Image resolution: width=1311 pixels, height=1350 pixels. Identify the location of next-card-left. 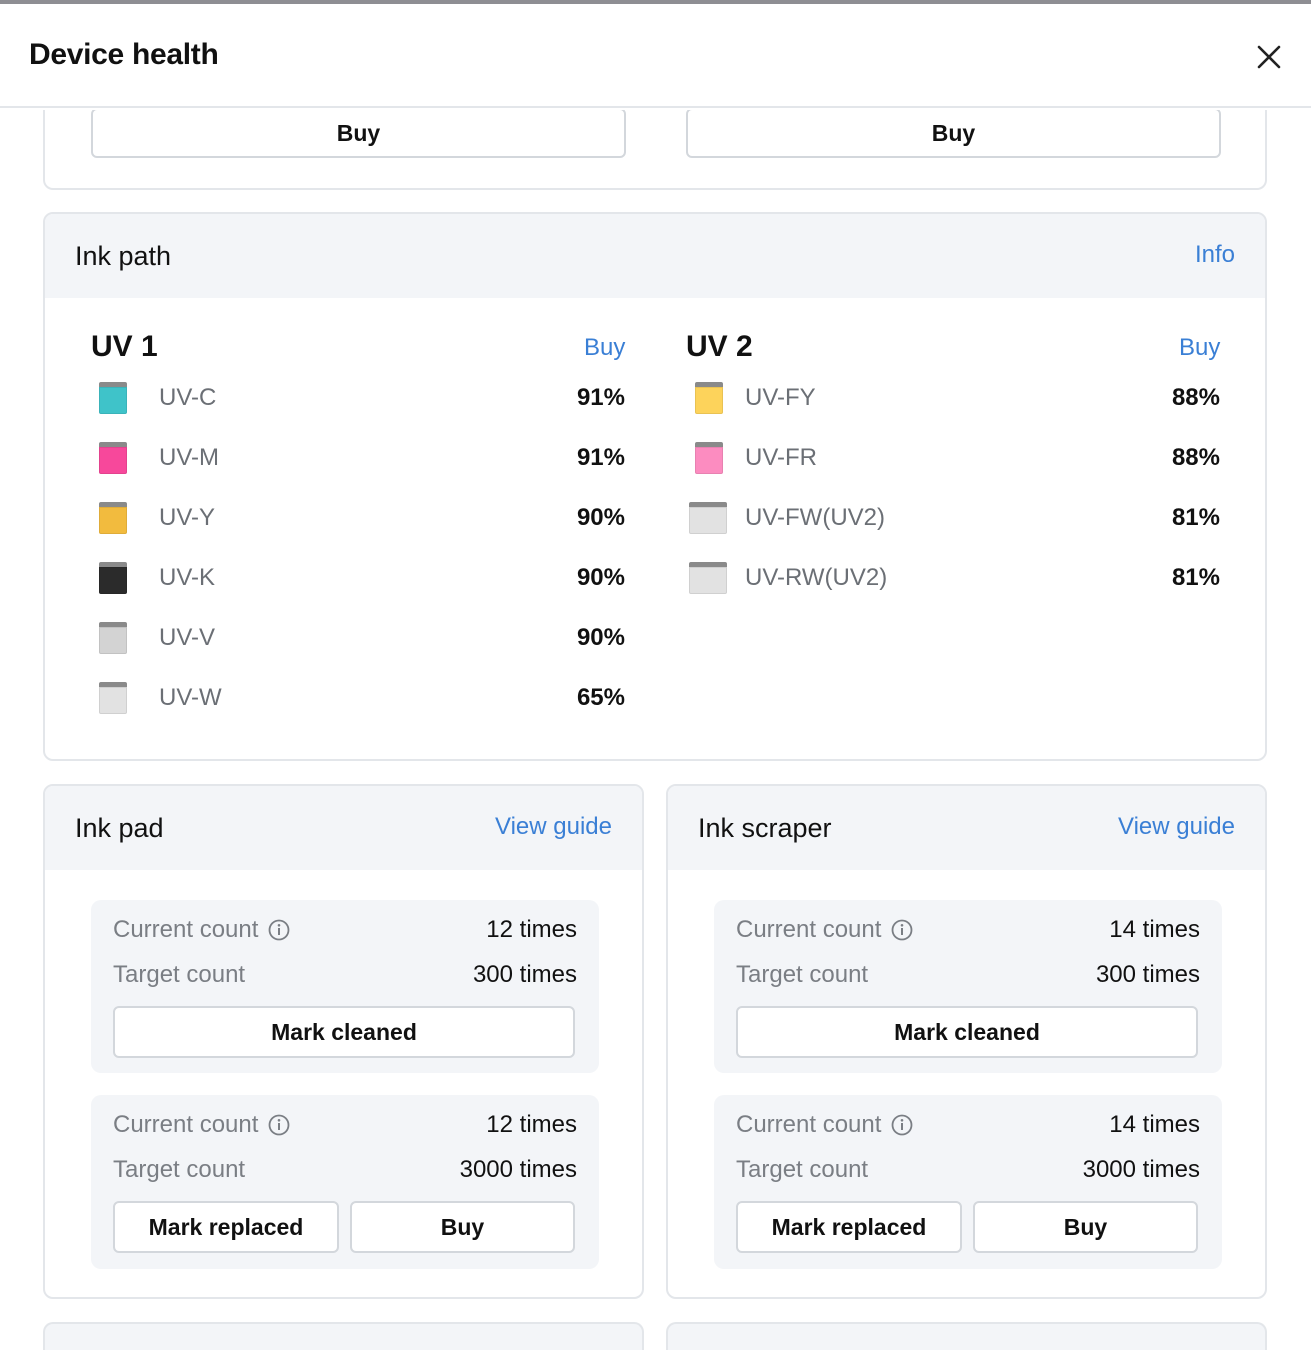
(343, 1336).